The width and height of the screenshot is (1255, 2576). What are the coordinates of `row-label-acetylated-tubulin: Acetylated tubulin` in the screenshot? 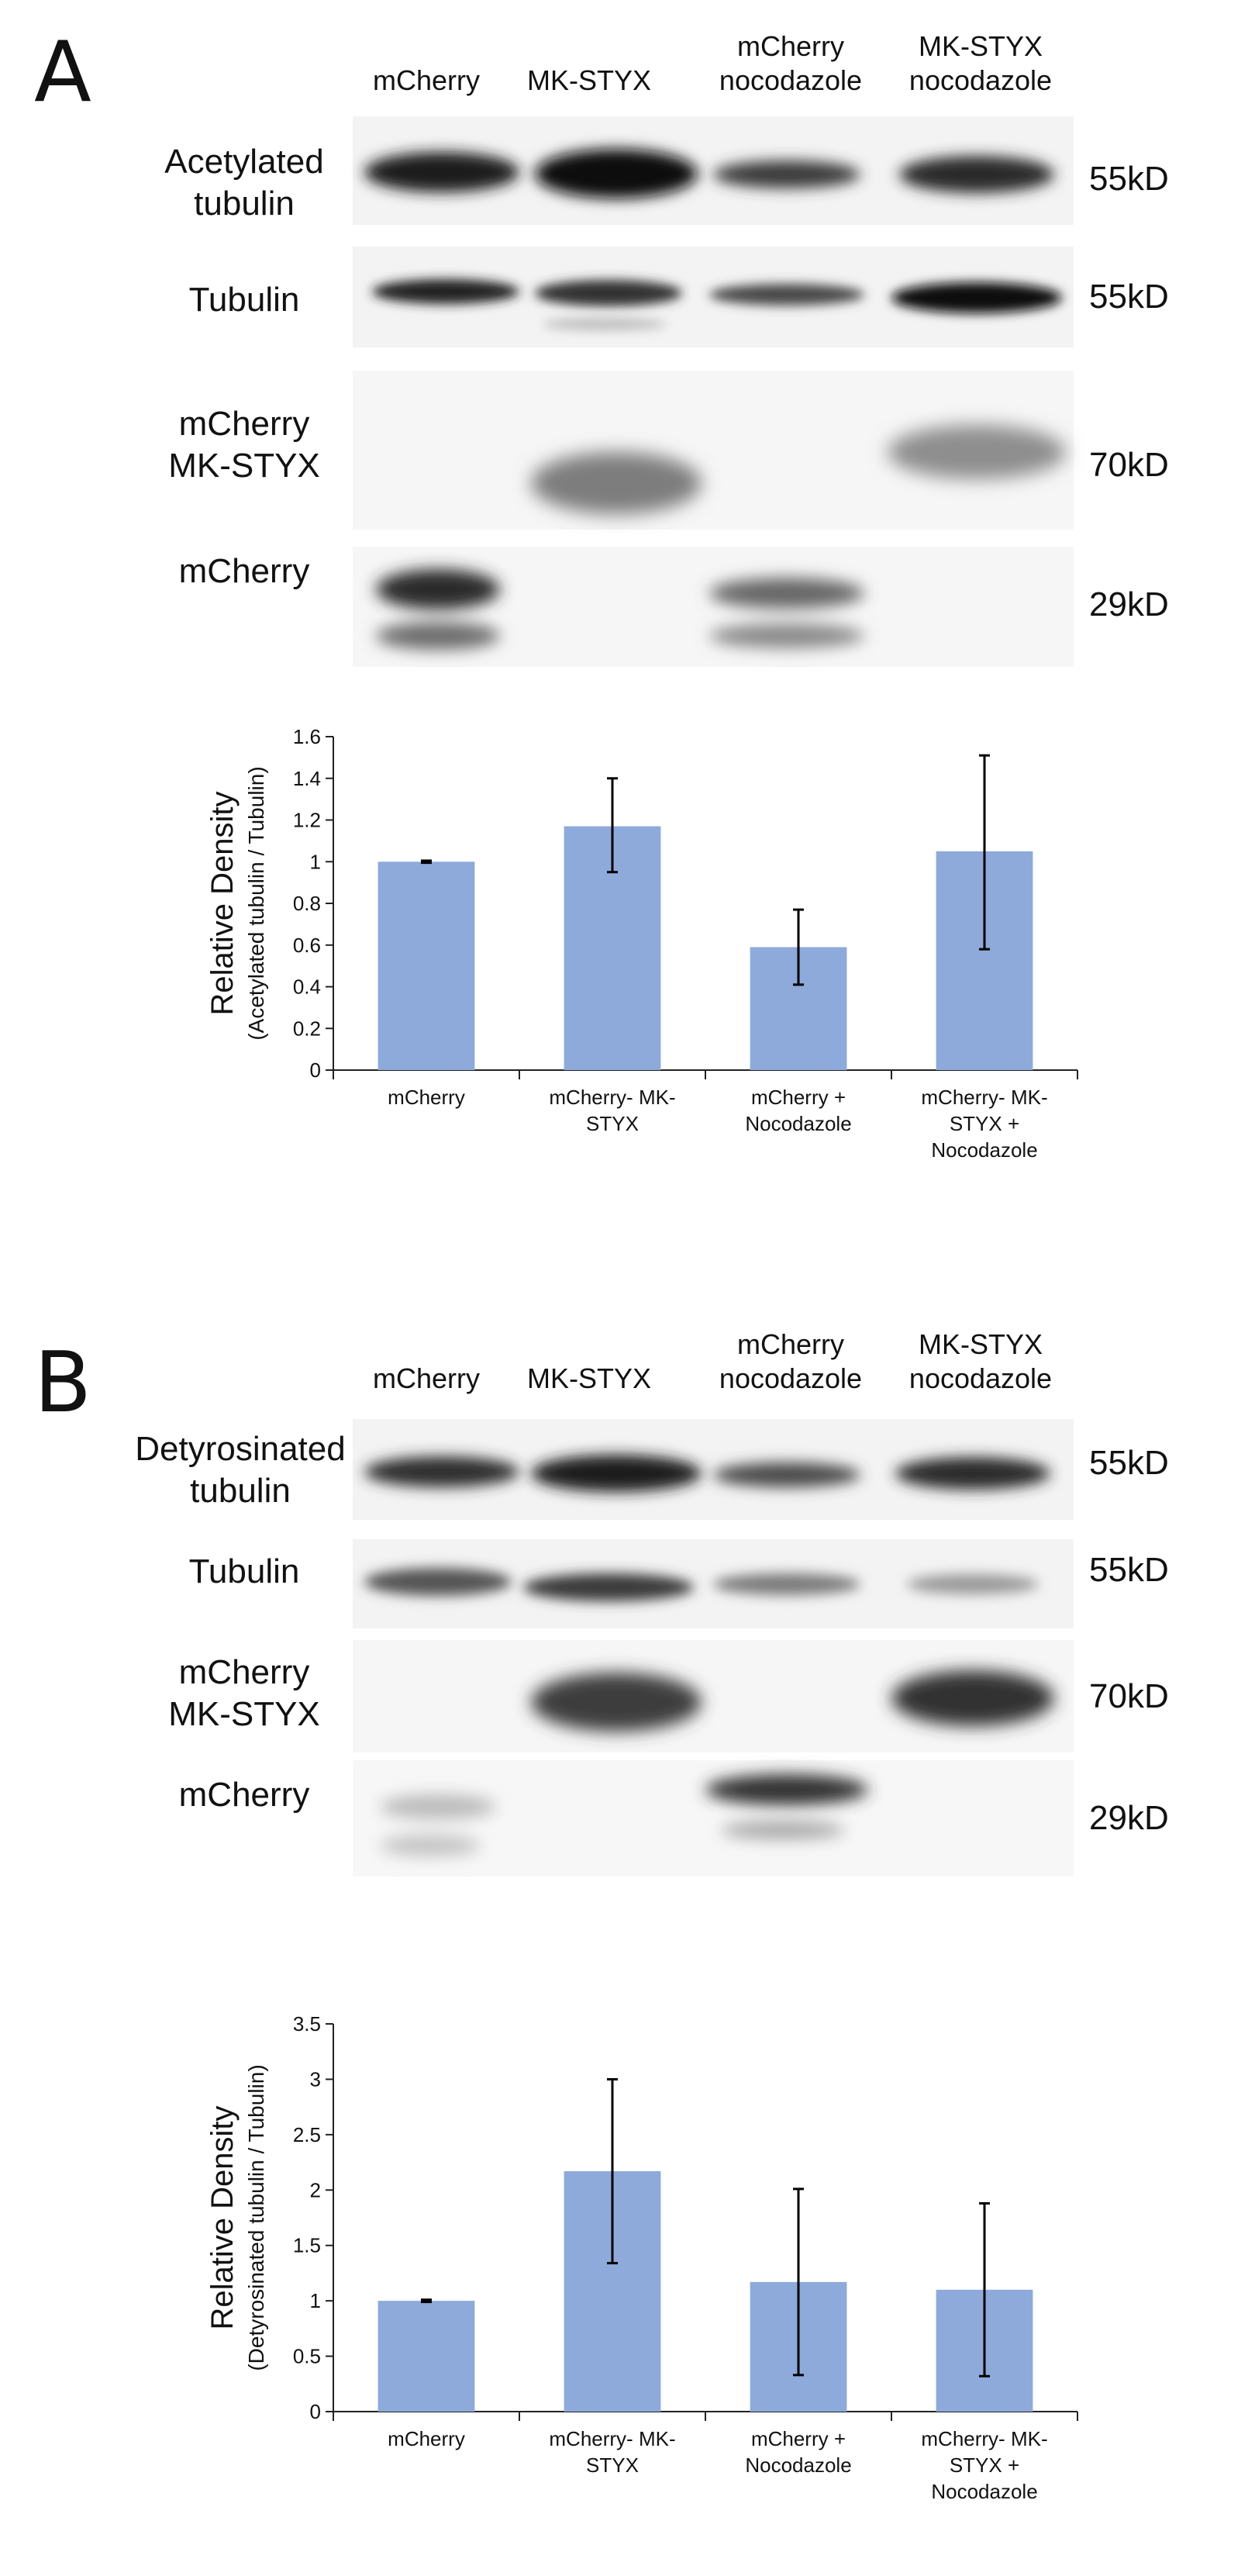 It's located at (244, 183).